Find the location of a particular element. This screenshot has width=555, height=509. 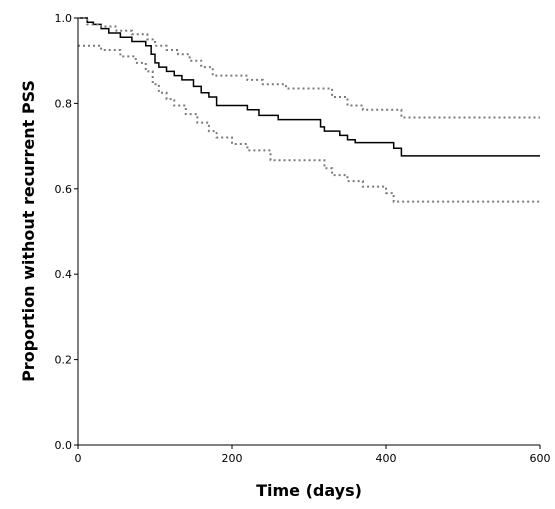

y-tick-label: 0.8 is located at coordinates (64, 103).